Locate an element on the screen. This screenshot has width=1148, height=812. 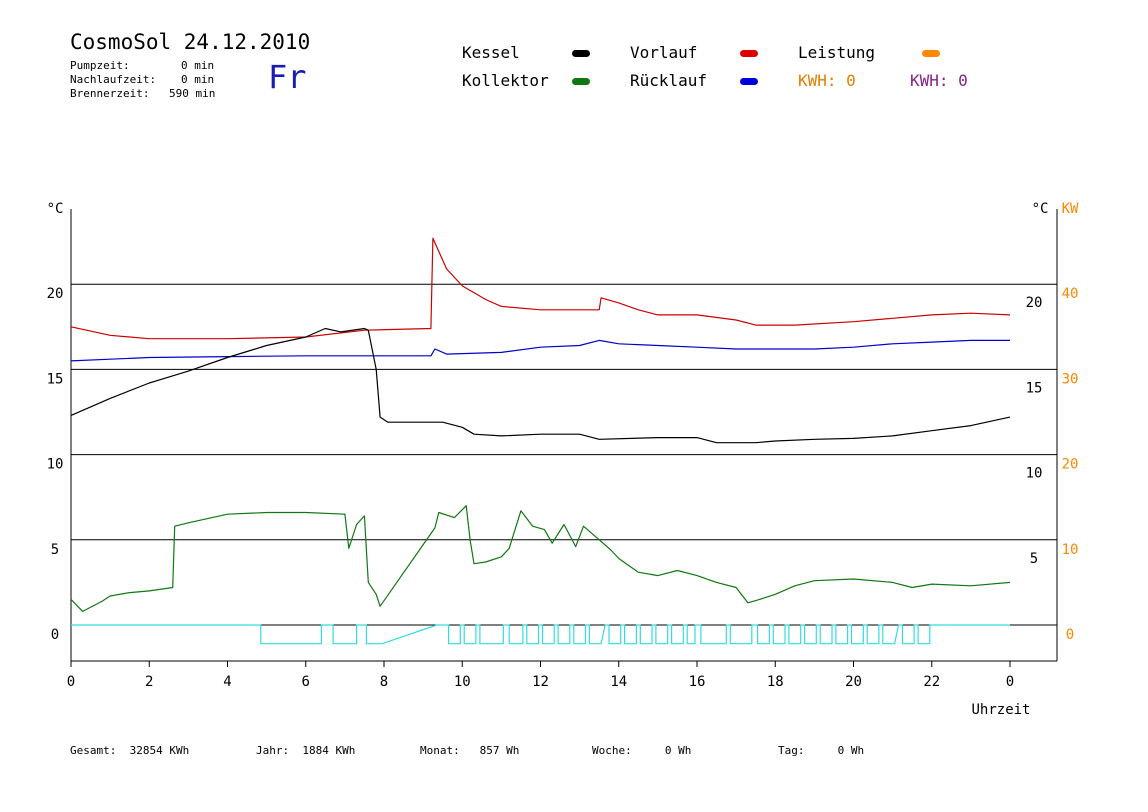
legend-ruecklauf-swatch is located at coordinates (749, 81).